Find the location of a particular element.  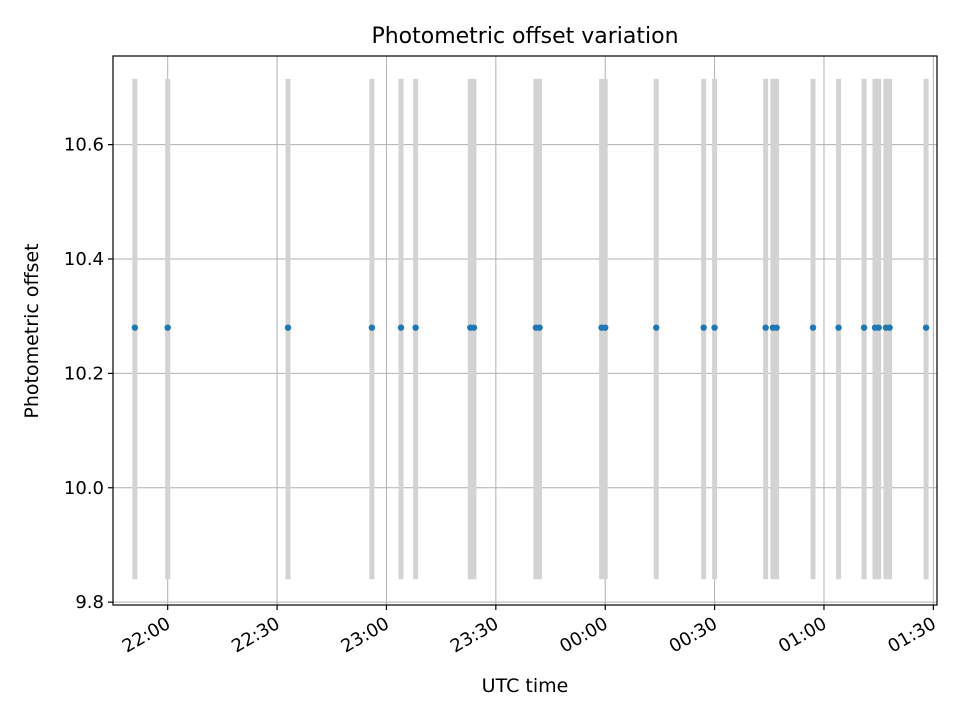

y-tick-label: 10.2 is located at coordinates (84, 373).